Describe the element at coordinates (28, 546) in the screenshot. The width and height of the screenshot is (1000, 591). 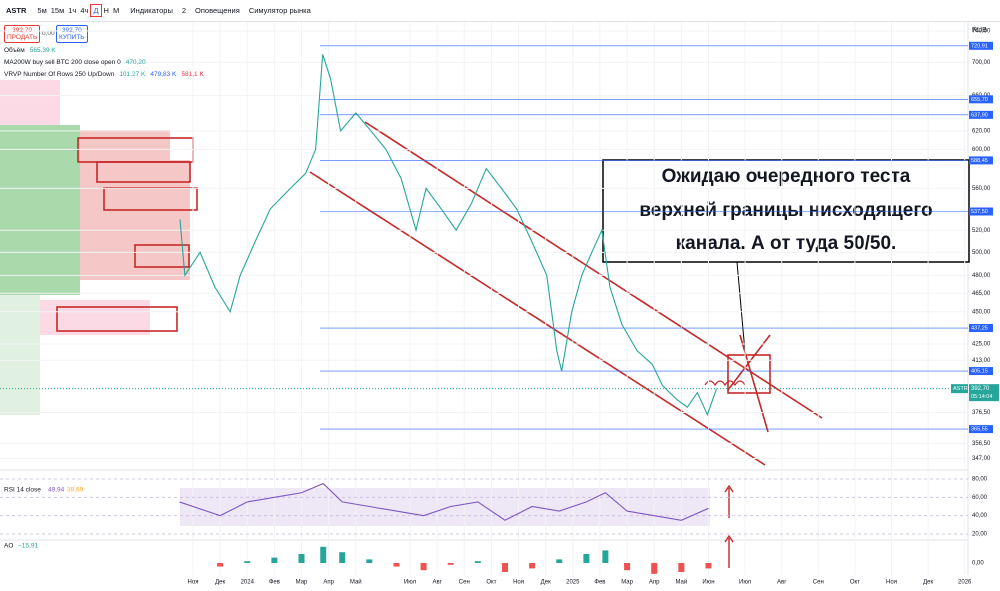
I see `ao-value: −15,91` at that location.